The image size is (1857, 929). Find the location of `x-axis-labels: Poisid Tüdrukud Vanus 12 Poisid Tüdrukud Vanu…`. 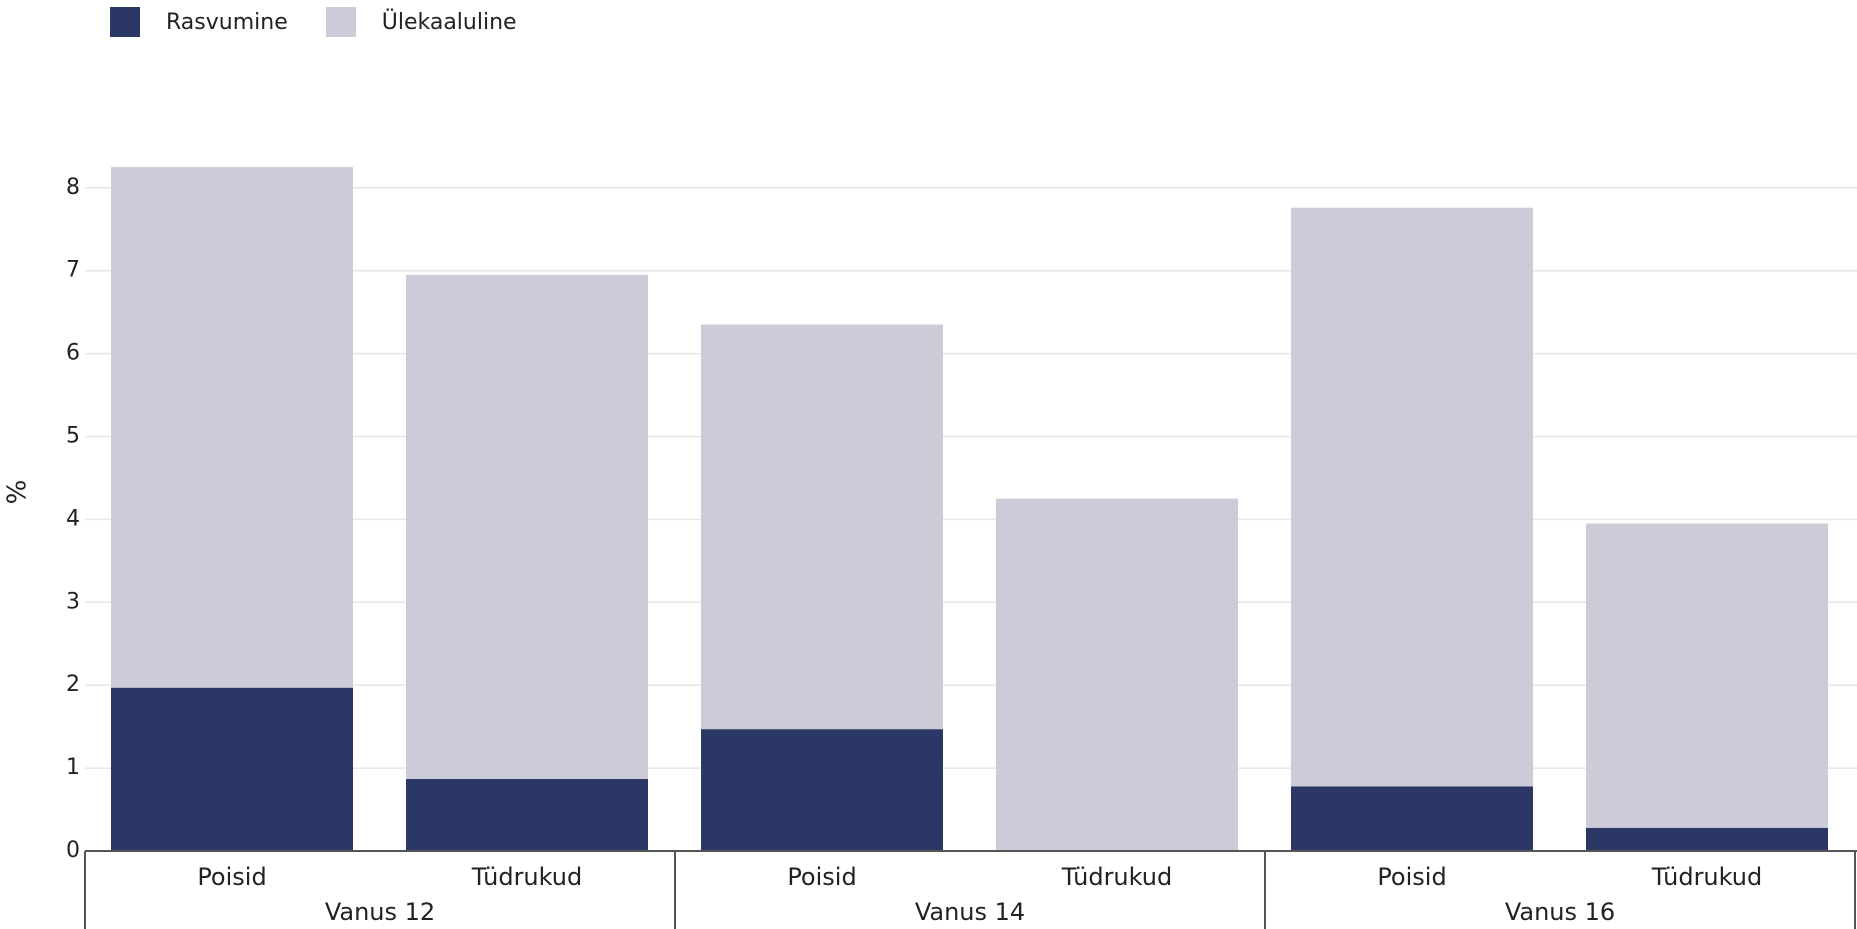

x-axis-labels: Poisid Tüdrukud Vanus 12 Poisid Tüdrukud Vanu… is located at coordinates (979, 894).